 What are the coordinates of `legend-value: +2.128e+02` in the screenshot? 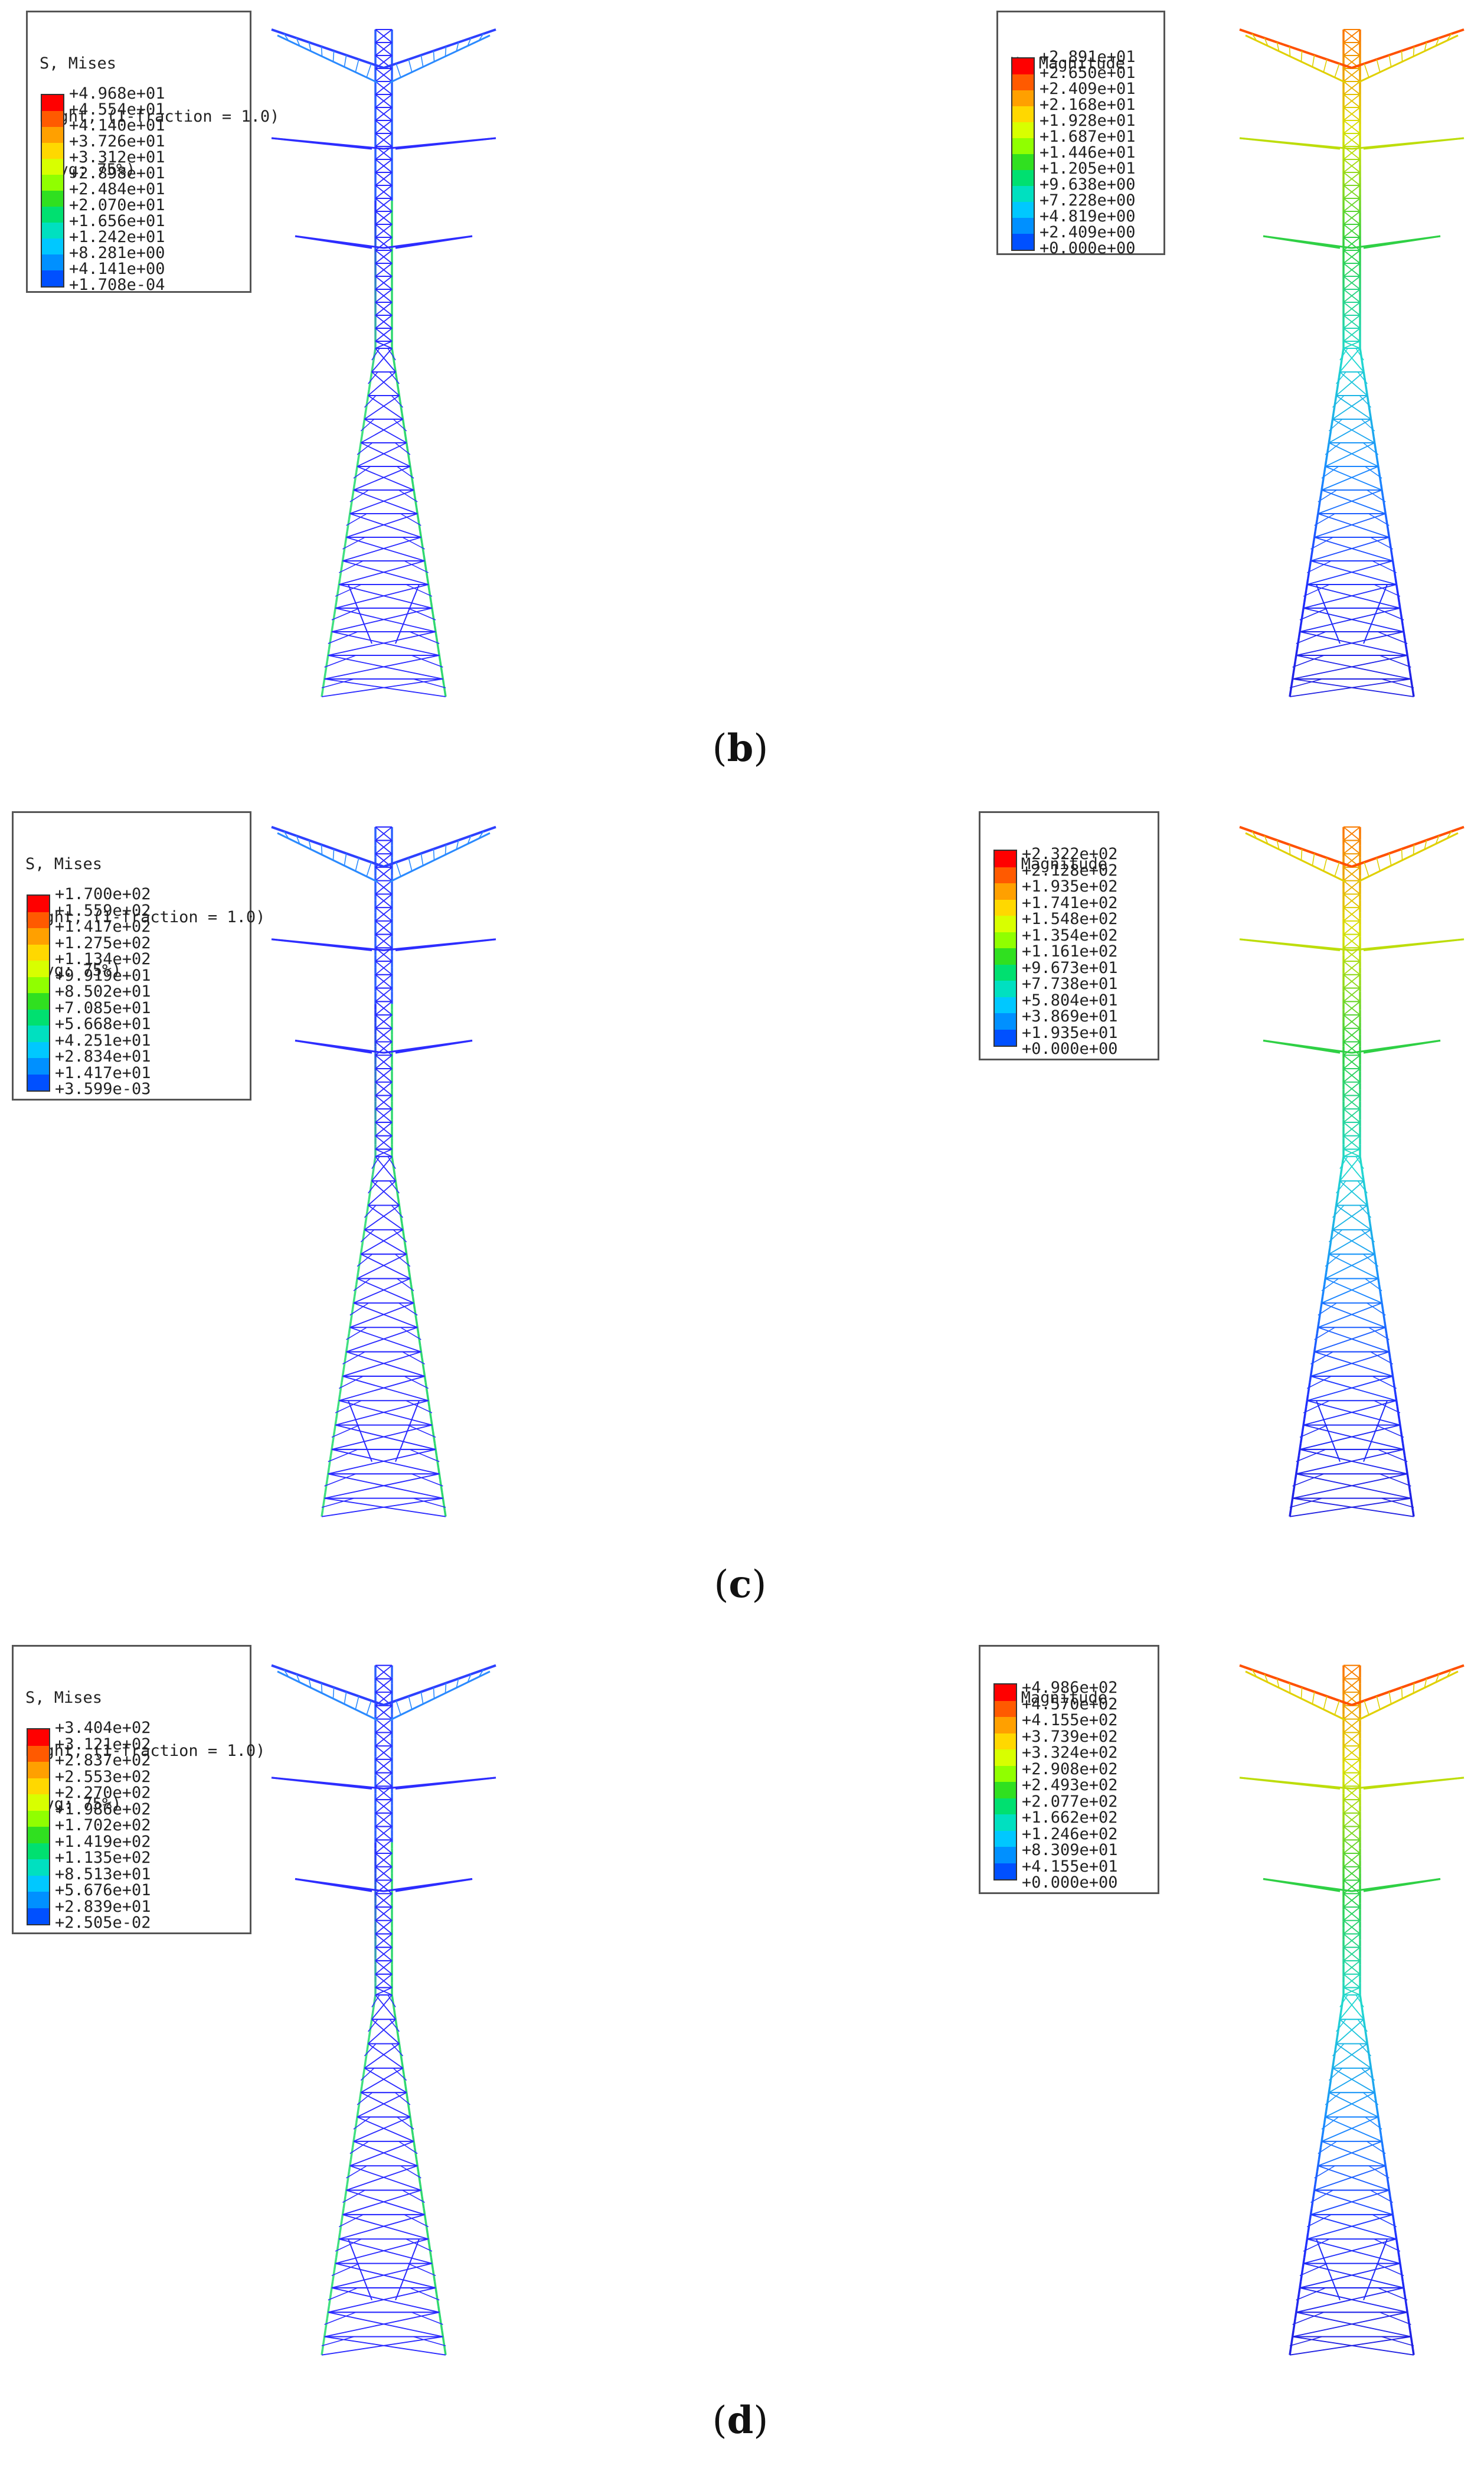 It's located at (1070, 870).